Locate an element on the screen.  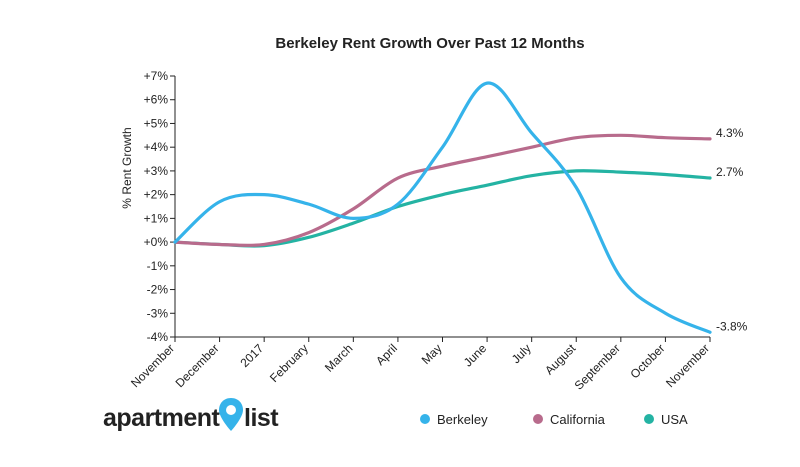
x-tick-label: March is located at coordinates (338, 357).